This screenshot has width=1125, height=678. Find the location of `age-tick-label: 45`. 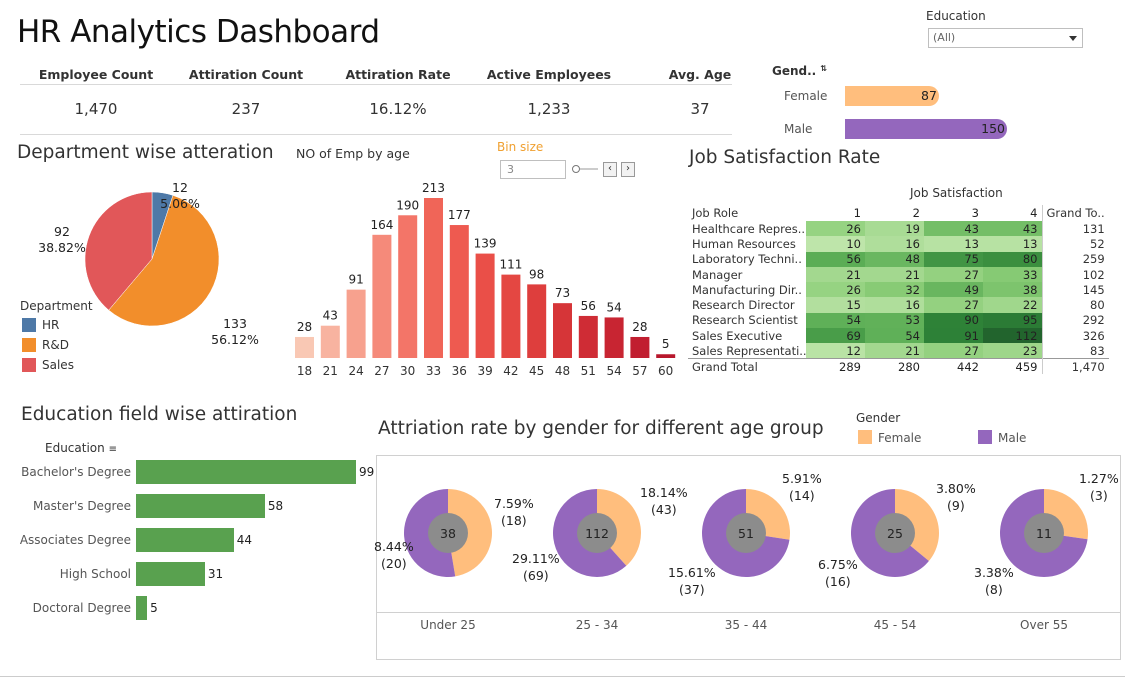

age-tick-label: 45 is located at coordinates (536, 371).